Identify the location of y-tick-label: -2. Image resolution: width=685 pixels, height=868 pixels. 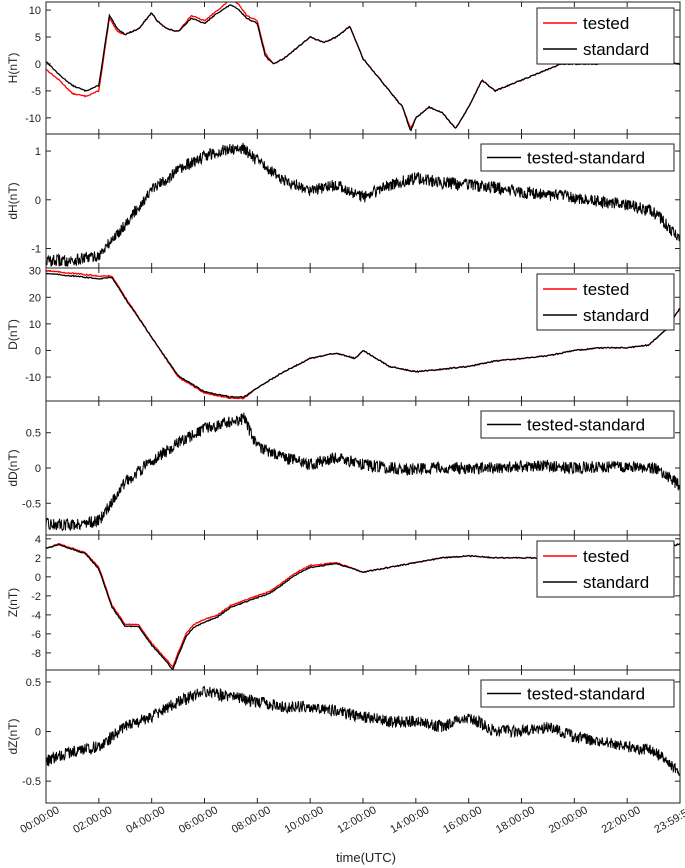
(36, 597).